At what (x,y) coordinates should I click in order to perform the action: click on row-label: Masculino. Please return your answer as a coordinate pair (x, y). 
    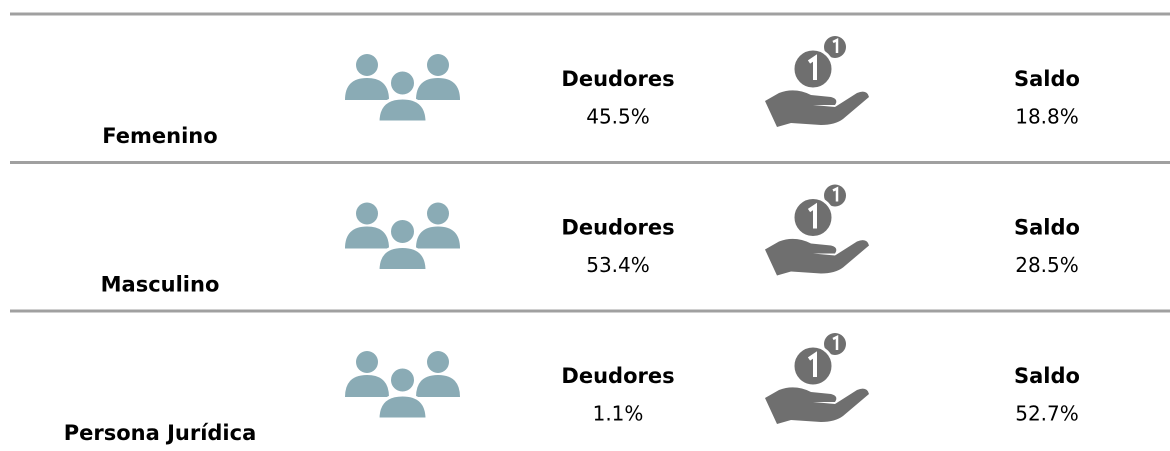
    Looking at the image, I should click on (160, 285).